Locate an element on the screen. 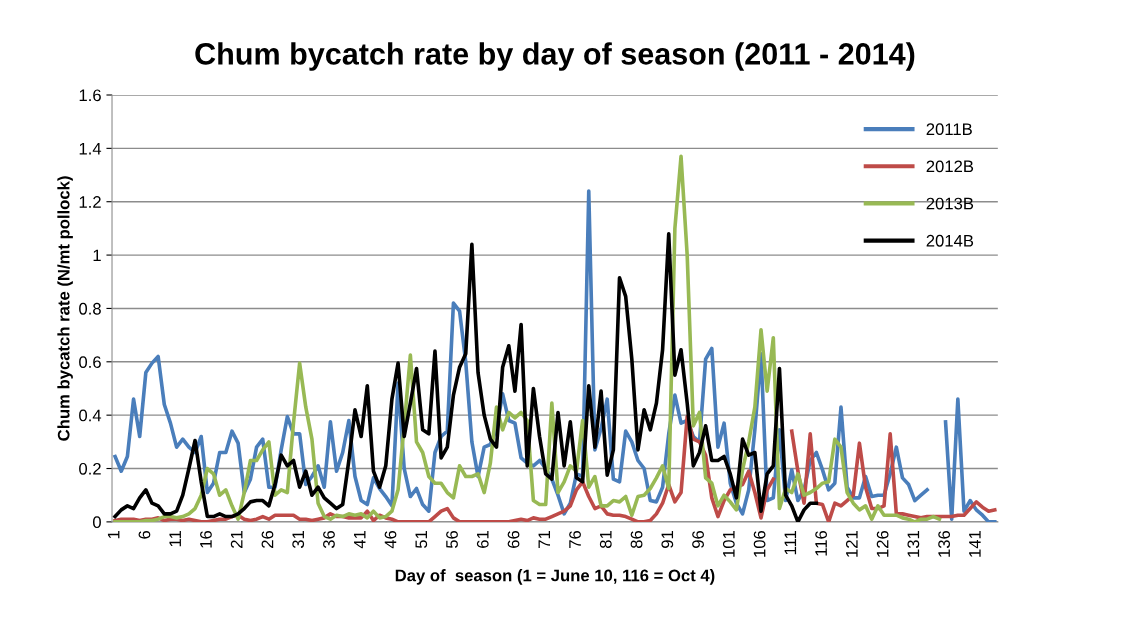 This screenshot has height=625, width=1143. x-tick-label: 6 is located at coordinates (144, 534).